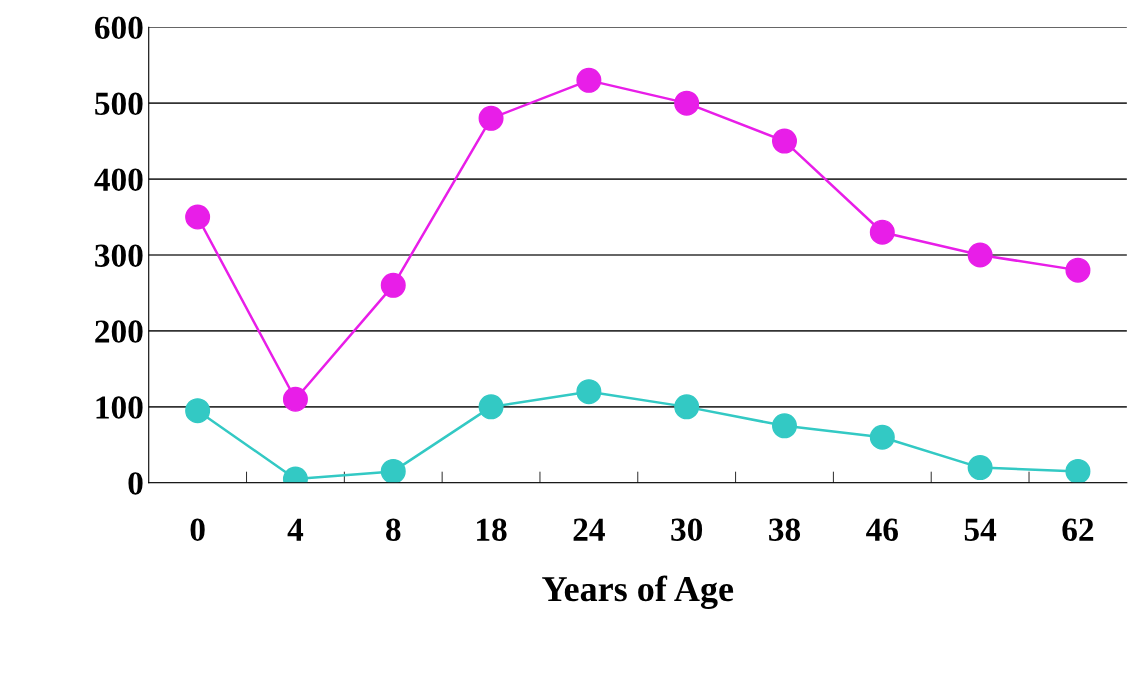  I want to click on x-tick-label: 46, so click(882, 529).